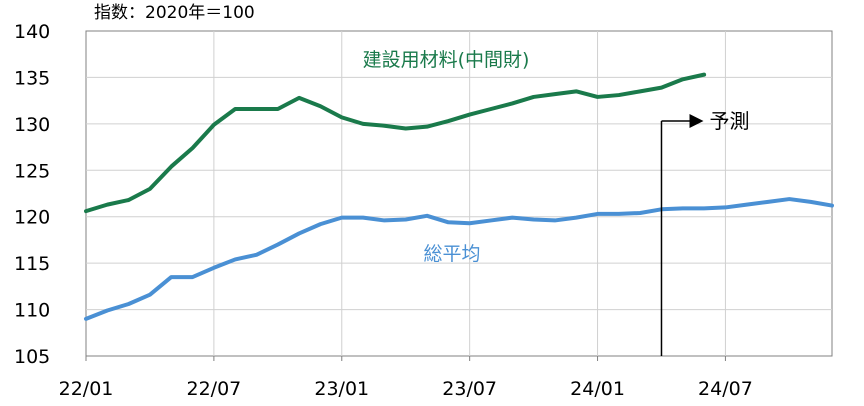 The image size is (864, 406). Describe the element at coordinates (32, 125) in the screenshot. I see `y-tick-label: 130` at that location.